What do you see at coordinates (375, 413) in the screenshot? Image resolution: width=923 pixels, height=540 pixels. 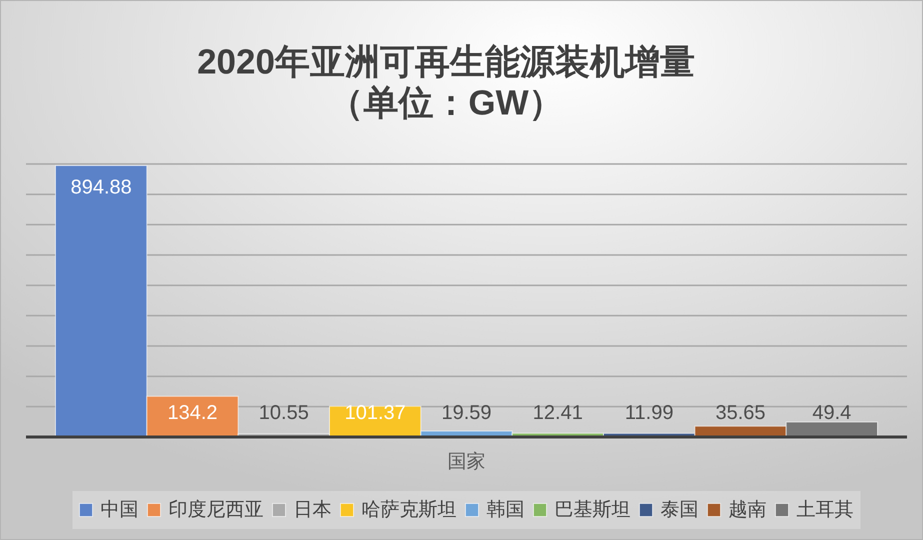 I see `data-label: 101.37` at bounding box center [375, 413].